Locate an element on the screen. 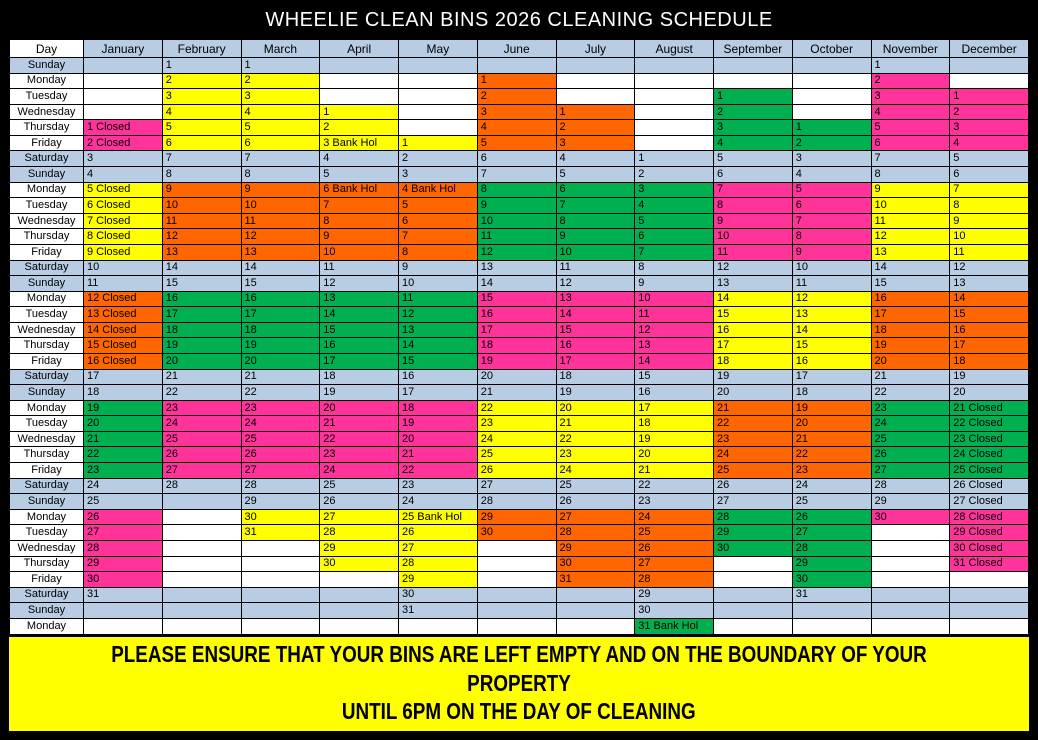 This screenshot has height=740, width=1038. schedule-cell: 28 Closed is located at coordinates (989, 517).